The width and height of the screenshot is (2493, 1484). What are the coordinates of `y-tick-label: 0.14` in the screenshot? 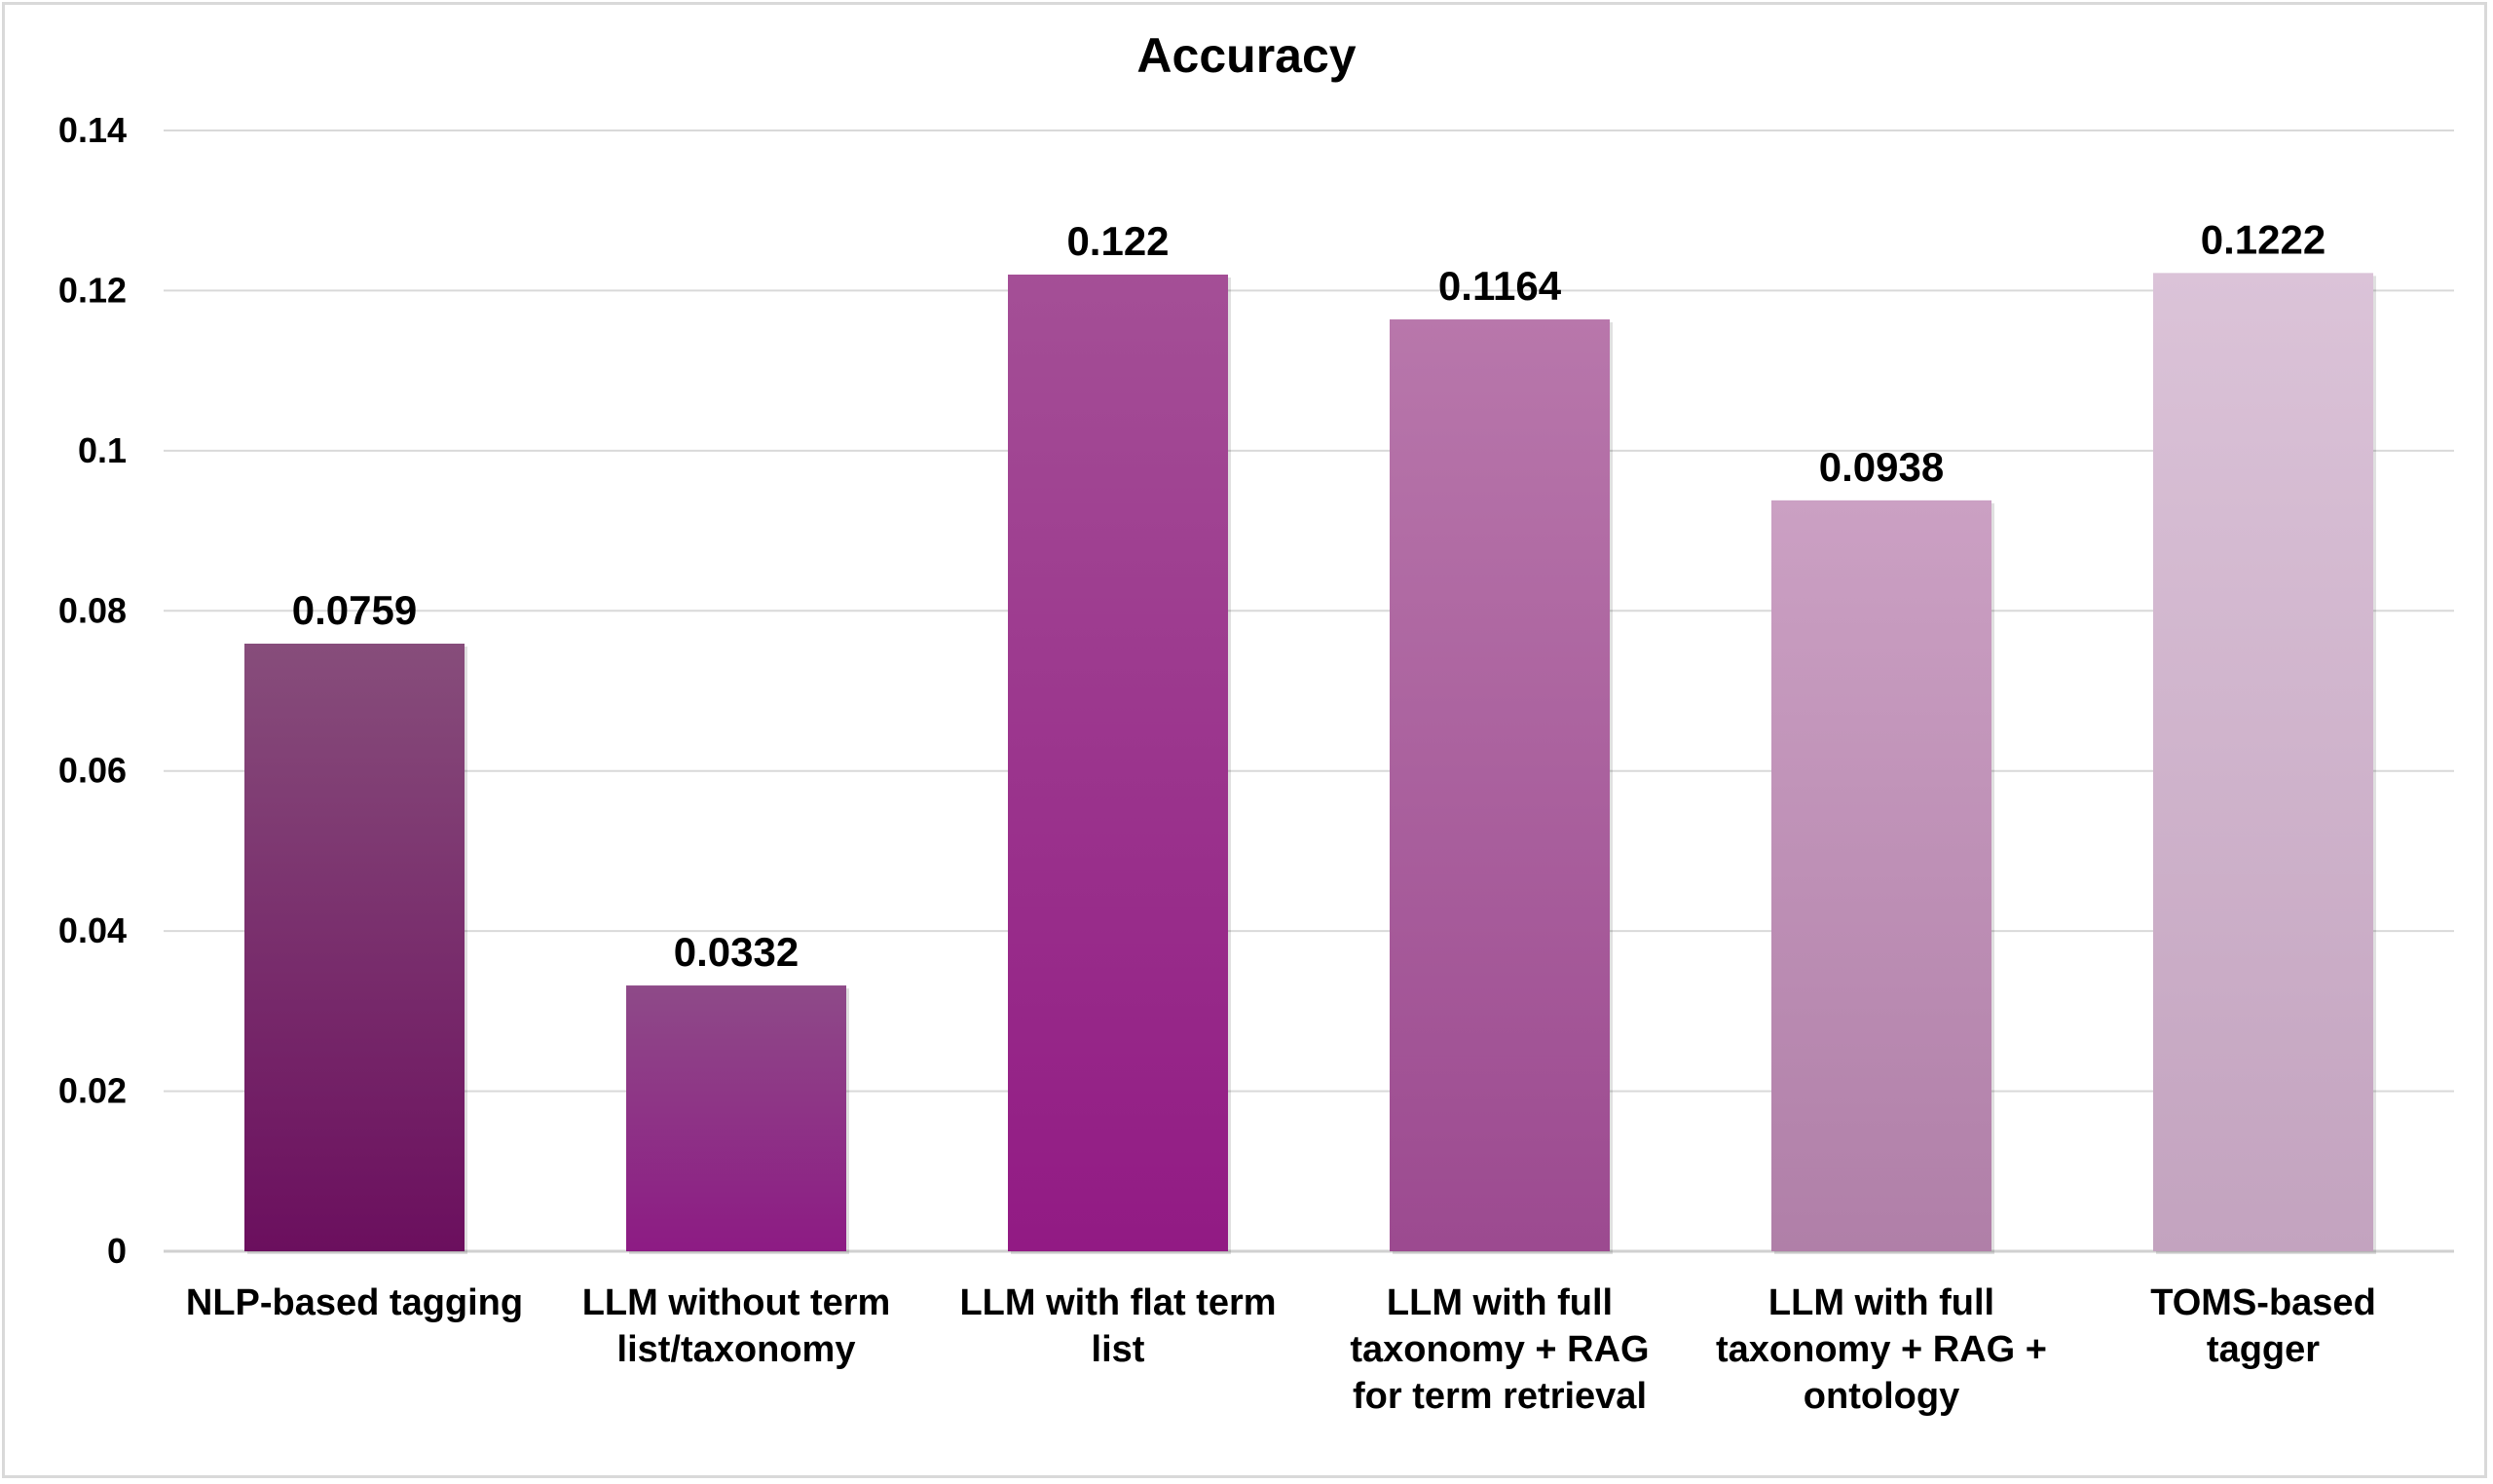 It's located at (93, 130).